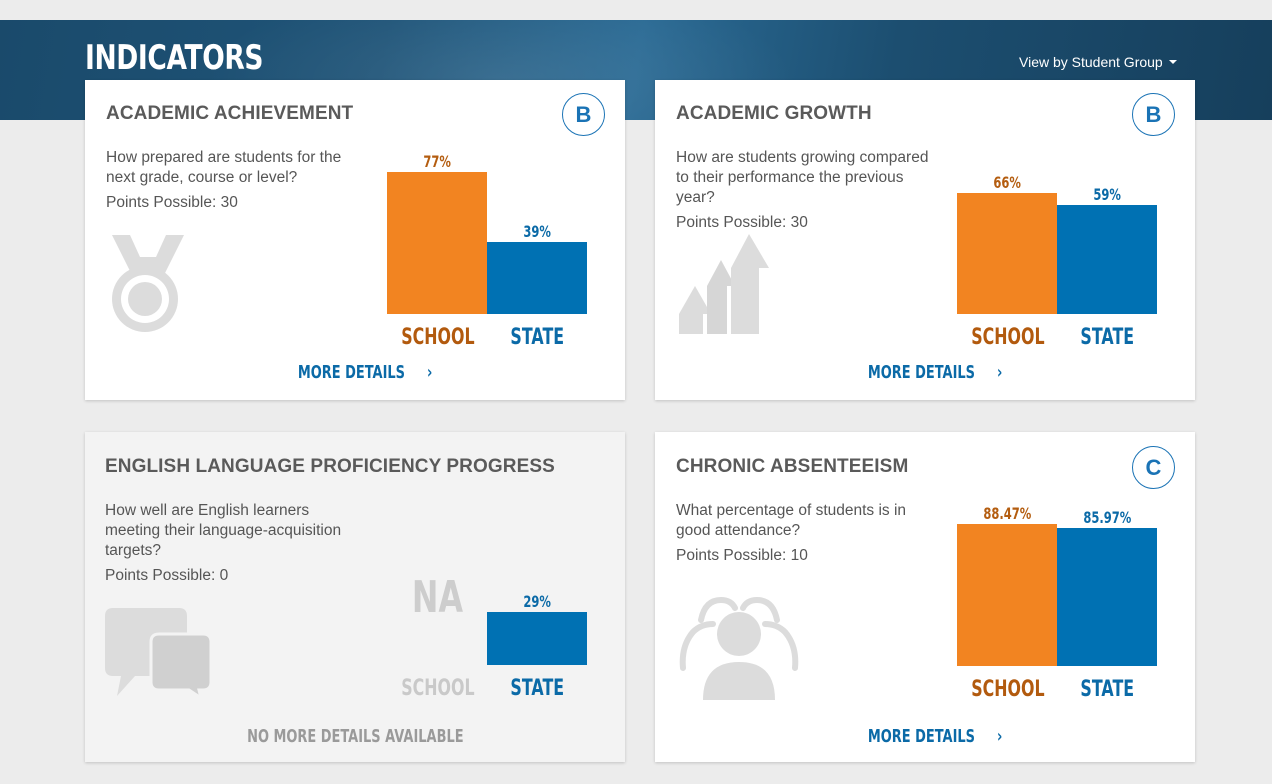 The image size is (1272, 784). Describe the element at coordinates (724, 284) in the screenshot. I see `growth-arrows-icon` at that location.